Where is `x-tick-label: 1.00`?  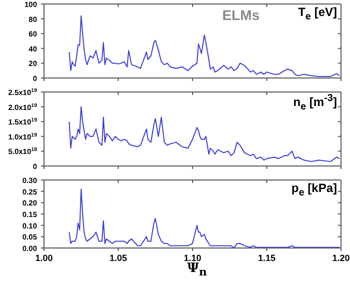 x-tick-label: 1.00 is located at coordinates (44, 258).